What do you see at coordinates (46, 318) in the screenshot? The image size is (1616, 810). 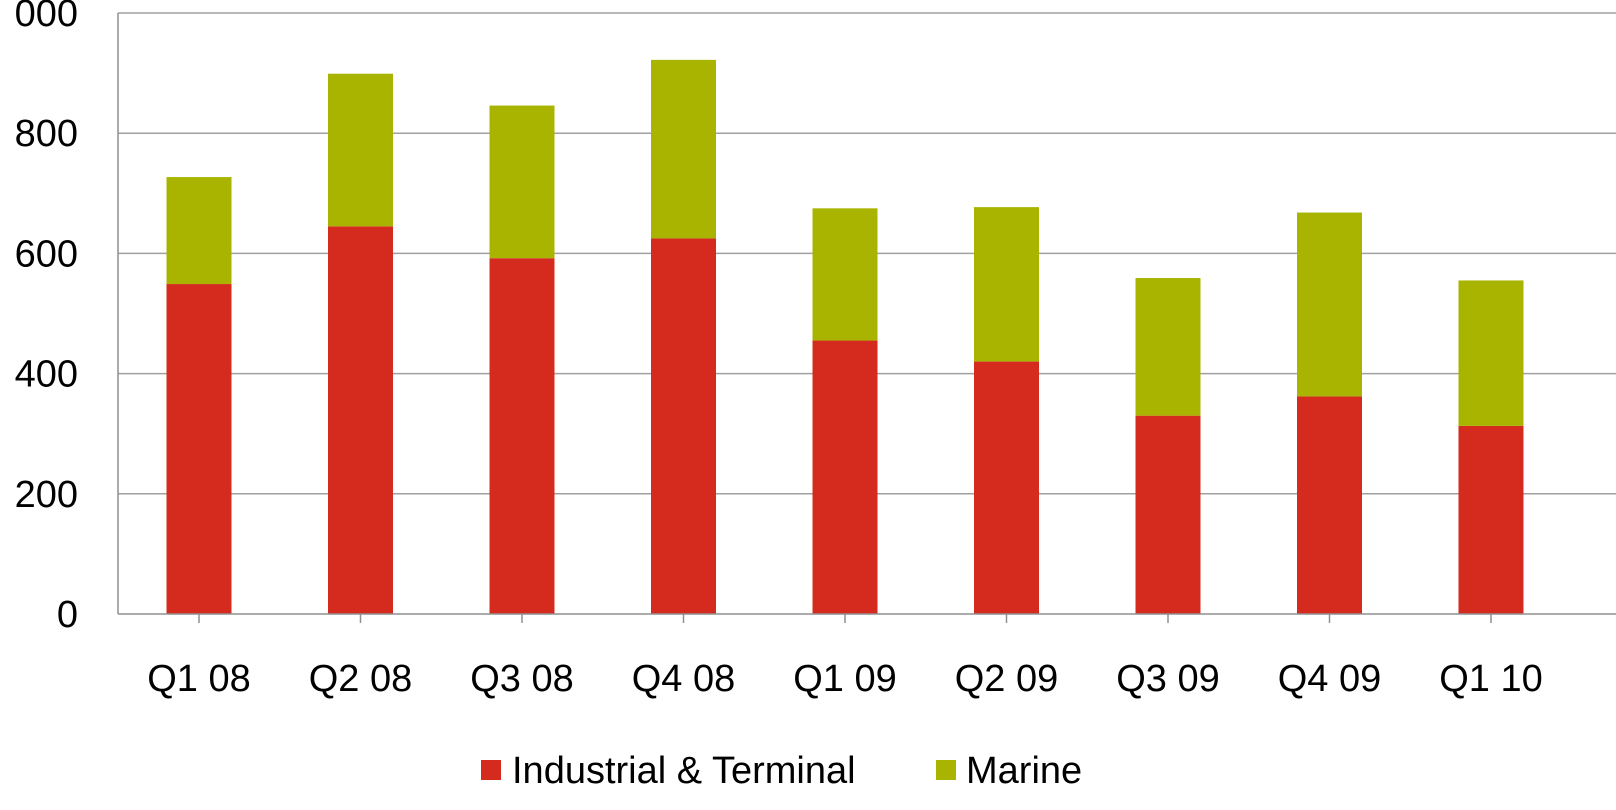 I see `y-axis-tick-labels: 0 200 400 600 800 000` at bounding box center [46, 318].